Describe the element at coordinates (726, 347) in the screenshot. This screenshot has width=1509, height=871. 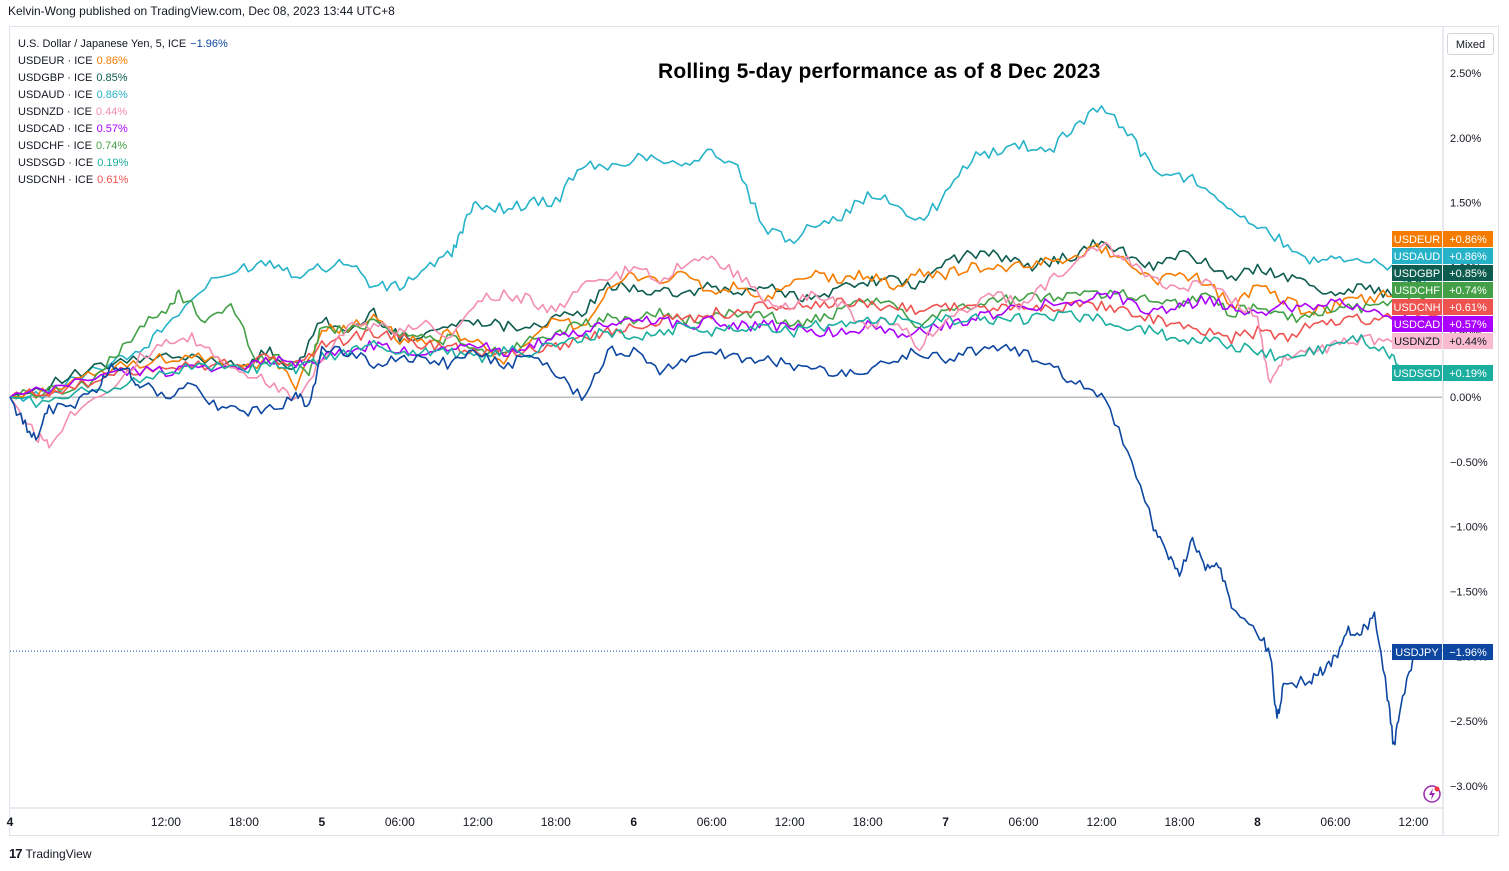
I see `series-line-usdcnh` at that location.